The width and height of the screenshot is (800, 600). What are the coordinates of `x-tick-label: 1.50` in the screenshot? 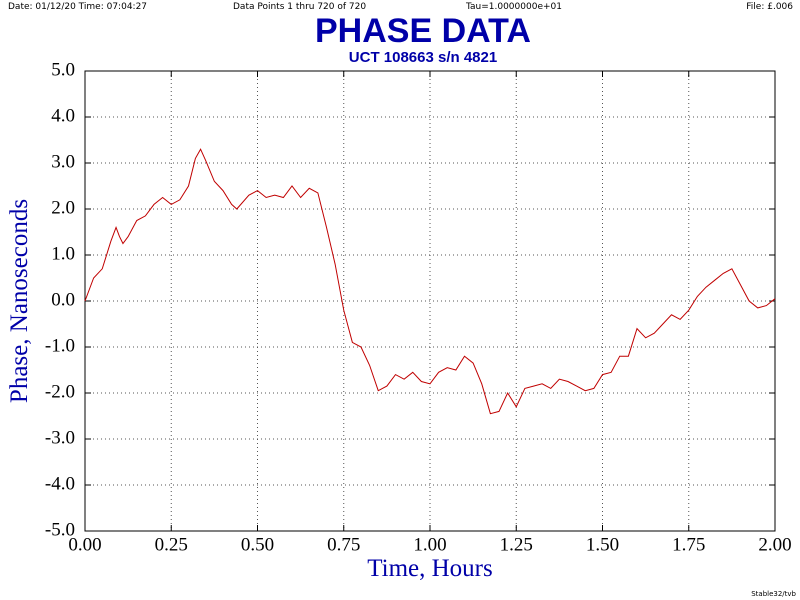 It's located at (602, 544).